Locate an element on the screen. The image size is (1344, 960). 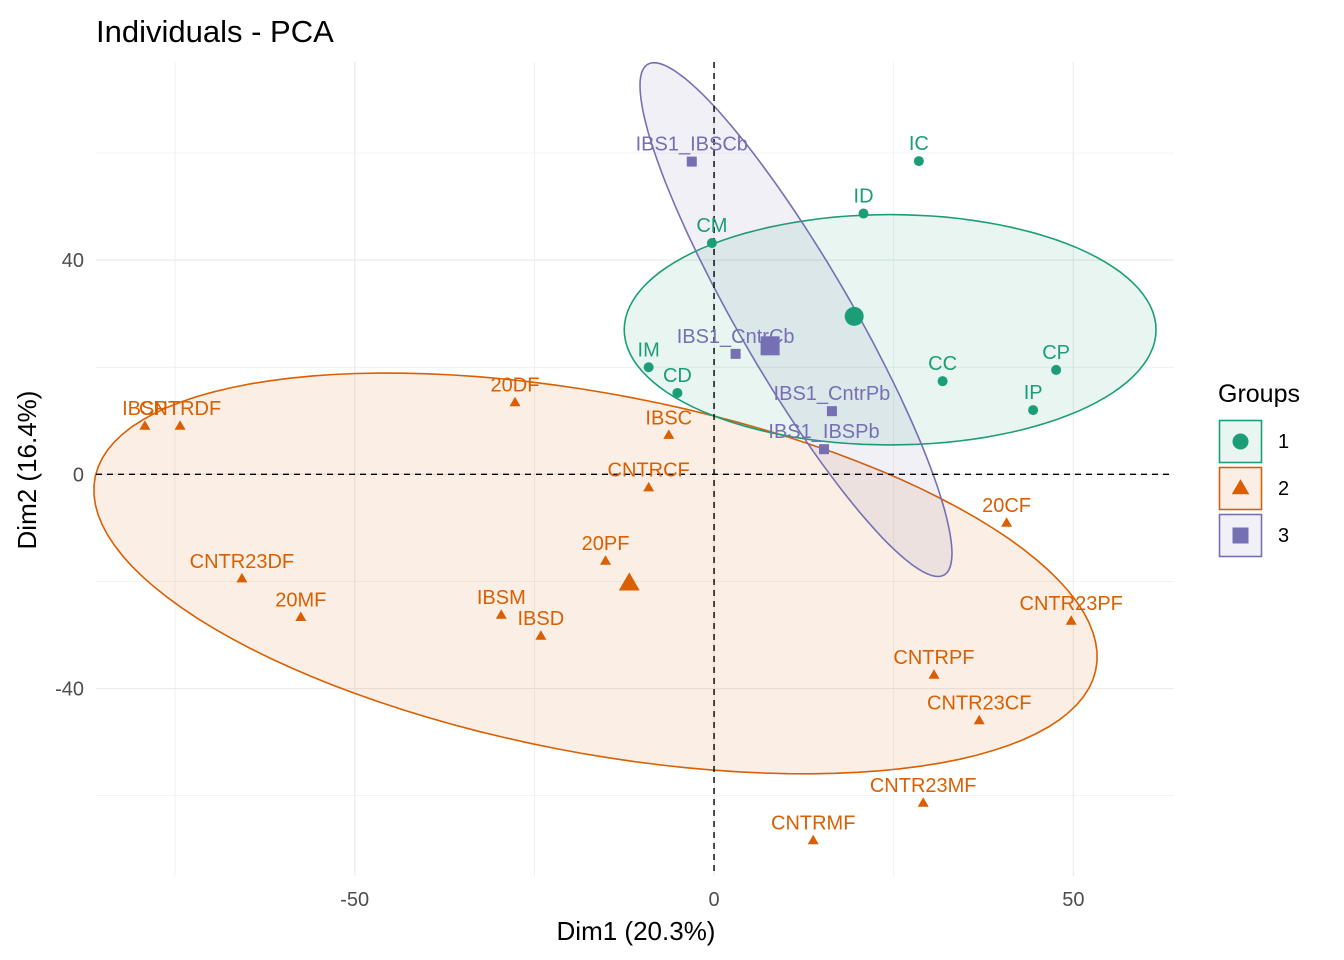
point-label: CNTRPF is located at coordinates (933, 658).